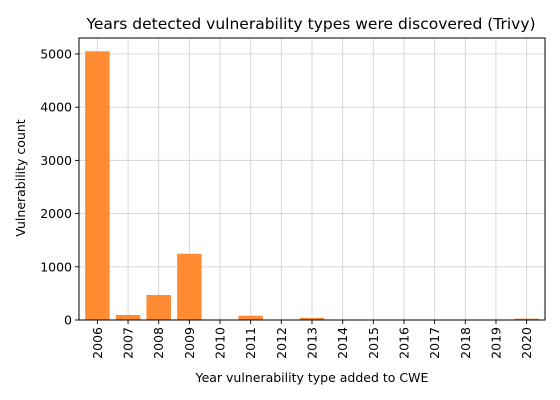 This screenshot has width=560, height=400. Describe the element at coordinates (56, 53) in the screenshot. I see `y-tick-label: 5000` at that location.